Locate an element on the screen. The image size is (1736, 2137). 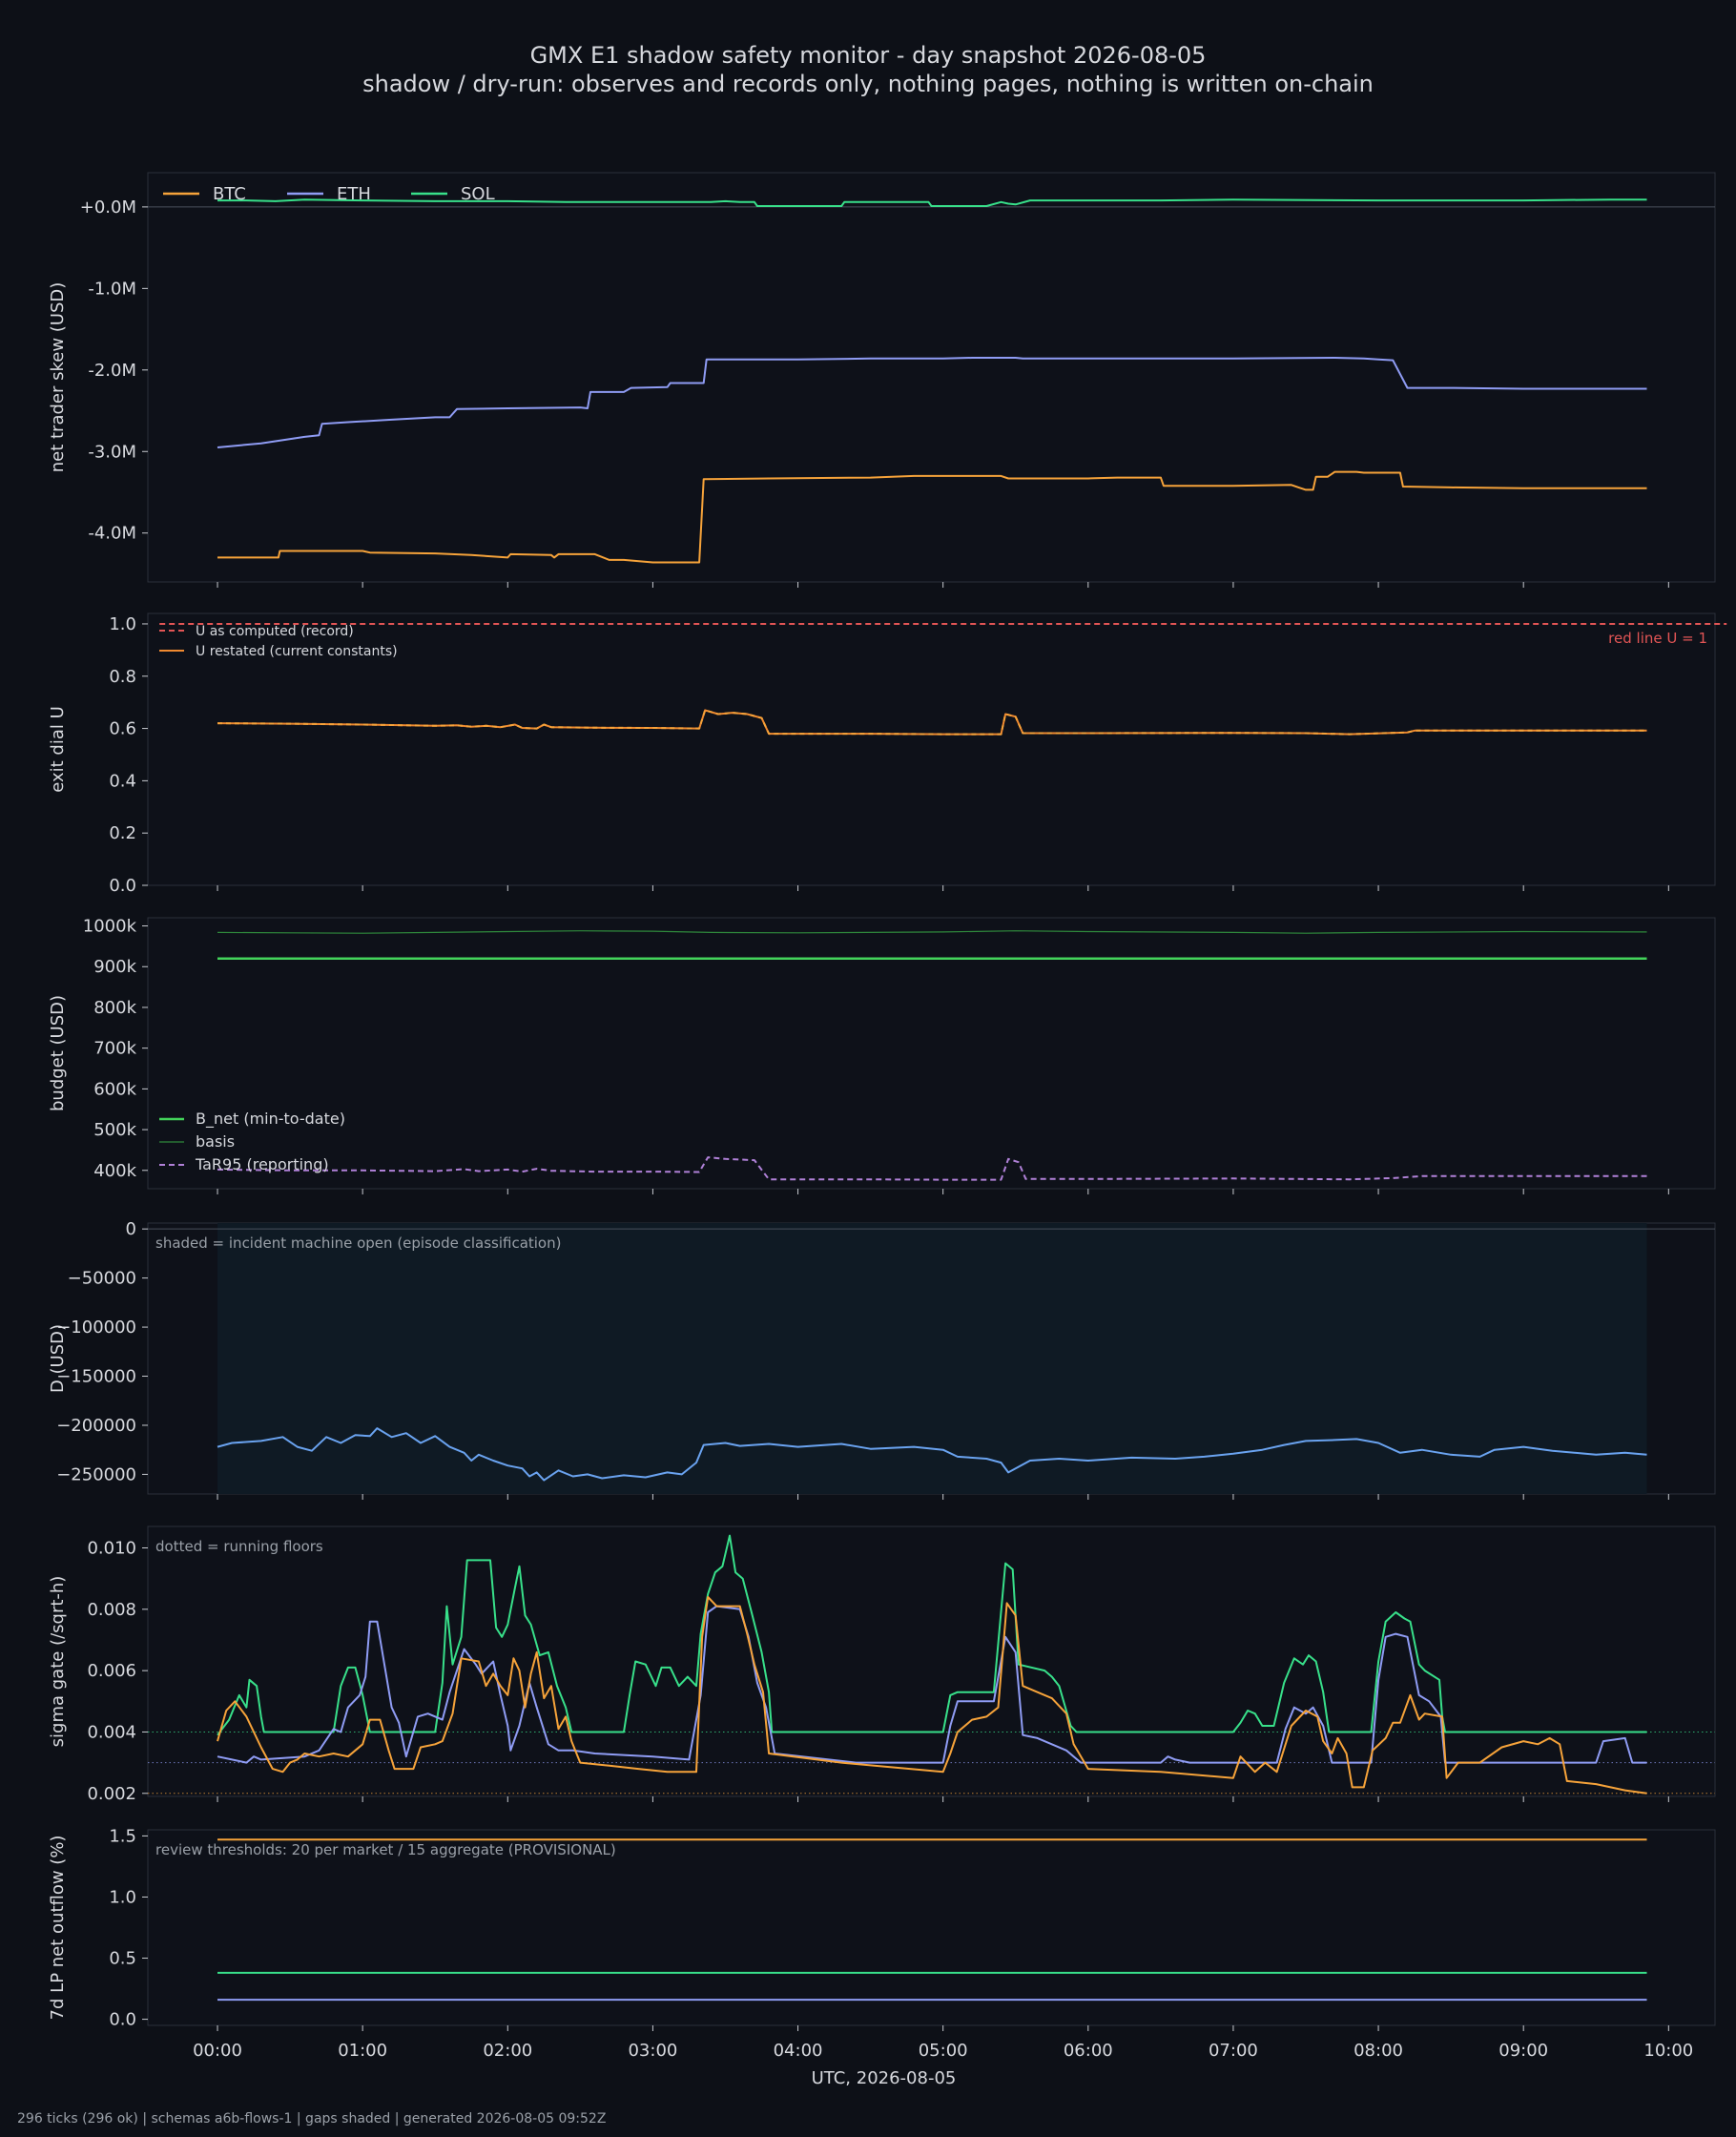
panel5-ytick-label-4: 0.010 is located at coordinates (111, 1549).